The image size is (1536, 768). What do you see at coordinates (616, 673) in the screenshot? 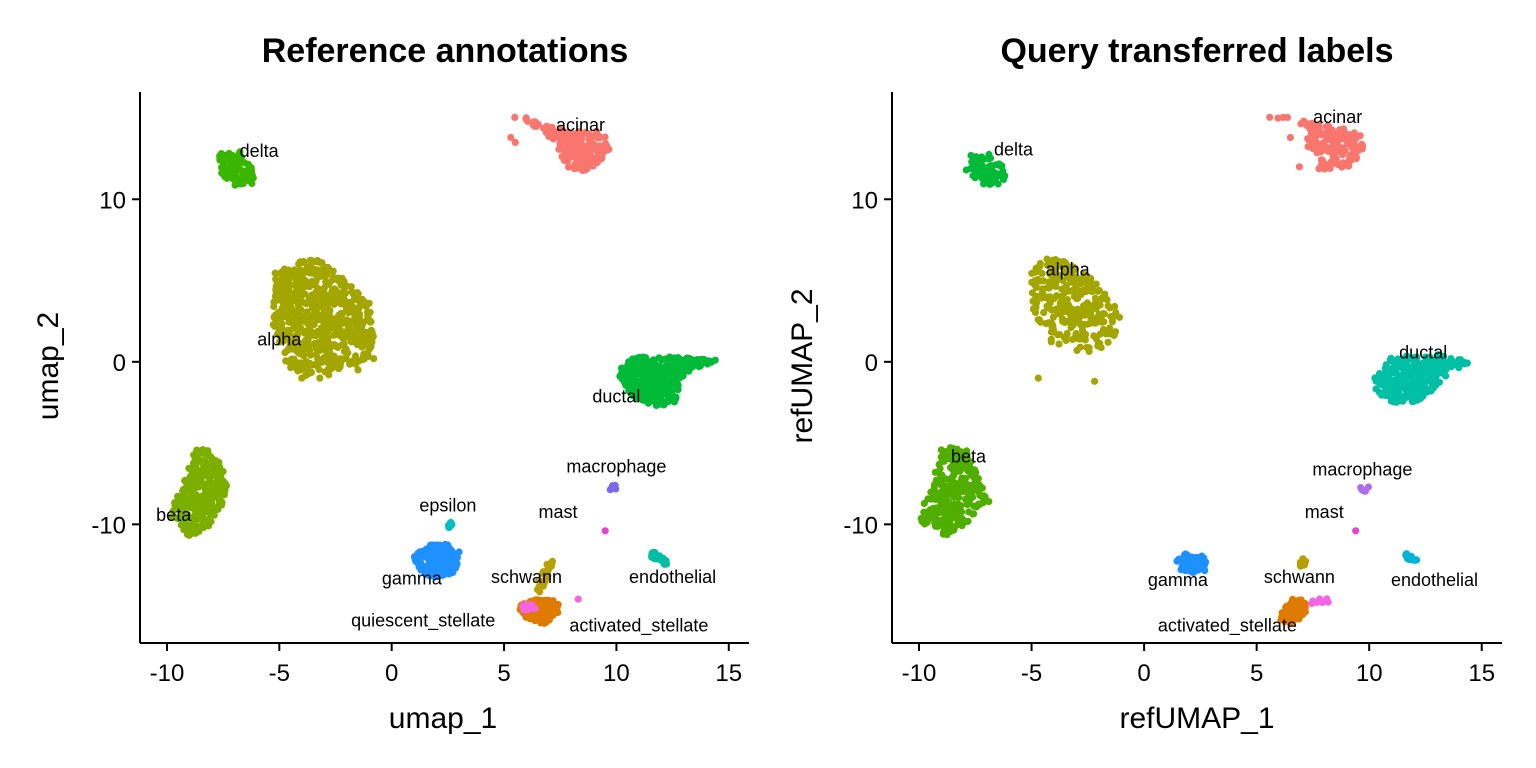
I see `x-tick-label: 10` at bounding box center [616, 673].